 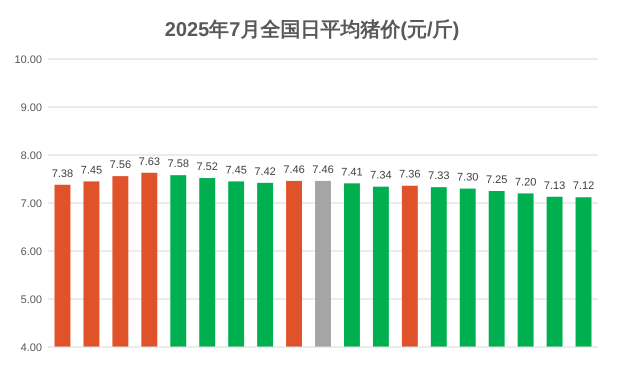 What do you see at coordinates (207, 167) in the screenshot?
I see `data-label: 7.52` at bounding box center [207, 167].